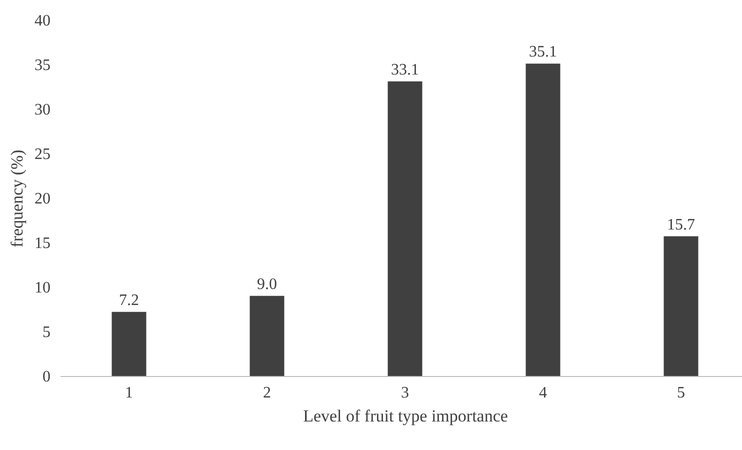  What do you see at coordinates (681, 393) in the screenshot?
I see `x-tick-label: 5` at bounding box center [681, 393].